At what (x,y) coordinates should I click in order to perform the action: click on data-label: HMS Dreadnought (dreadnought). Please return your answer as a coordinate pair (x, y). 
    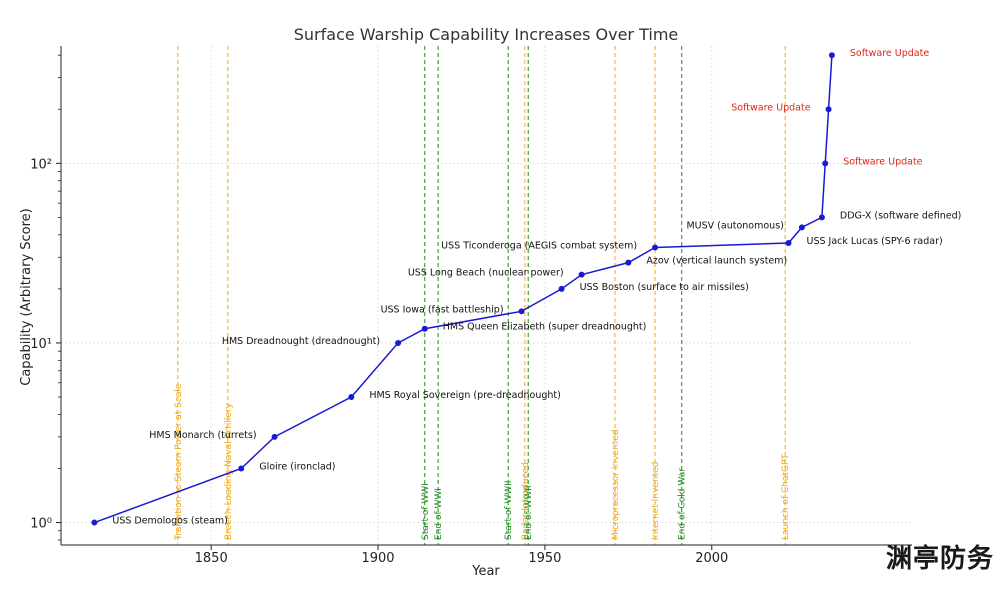
    Looking at the image, I should click on (301, 341).